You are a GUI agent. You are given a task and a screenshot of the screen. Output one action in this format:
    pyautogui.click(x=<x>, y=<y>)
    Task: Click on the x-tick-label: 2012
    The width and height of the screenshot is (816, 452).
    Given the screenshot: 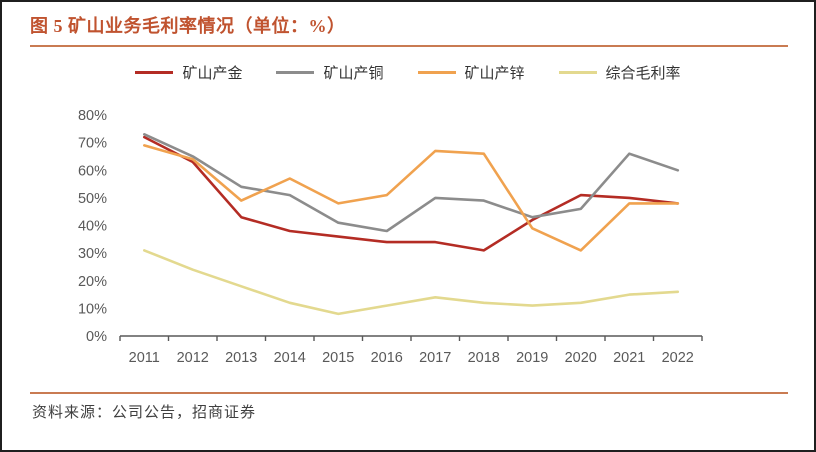 What is the action you would take?
    pyautogui.click(x=193, y=358)
    